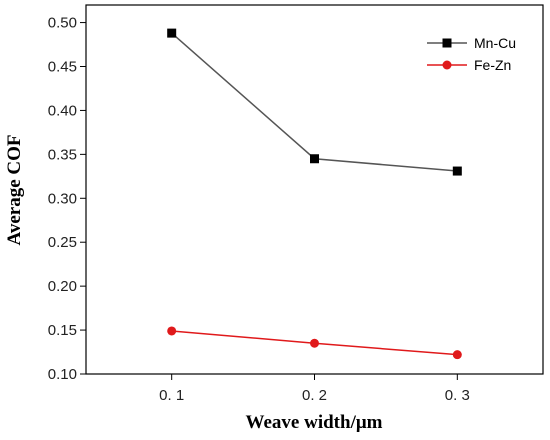 The image size is (550, 440). I want to click on legend: Mn-Cu Fe-Zn, so click(471, 54).